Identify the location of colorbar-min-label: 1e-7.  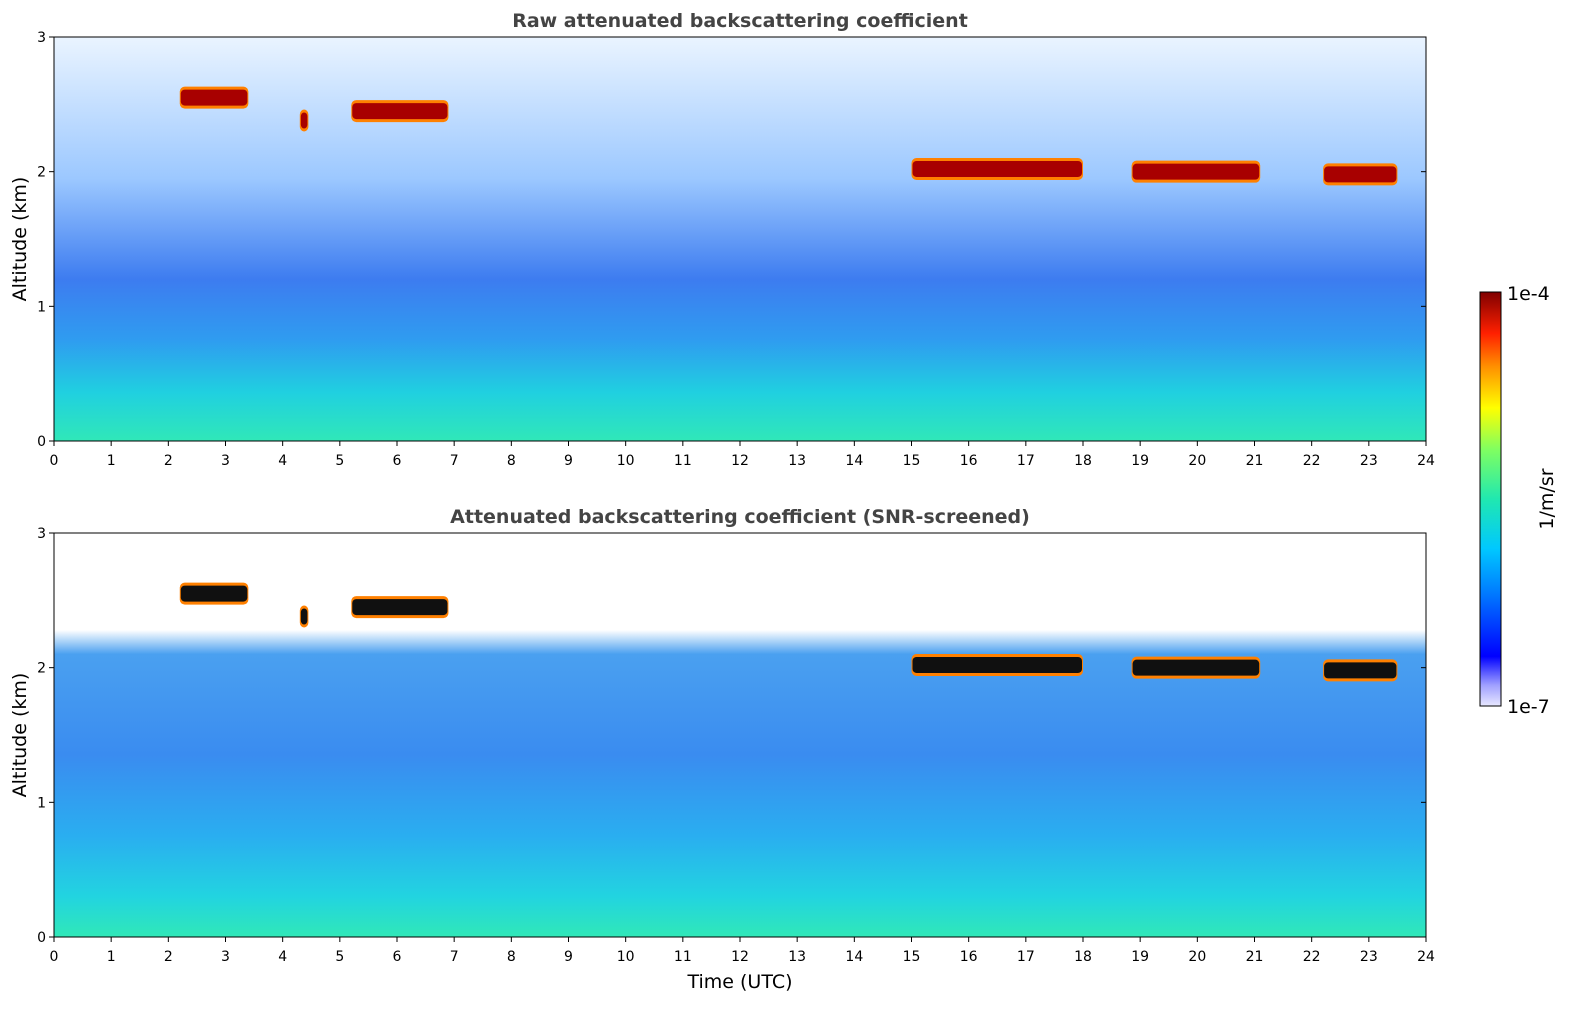
(1528, 707).